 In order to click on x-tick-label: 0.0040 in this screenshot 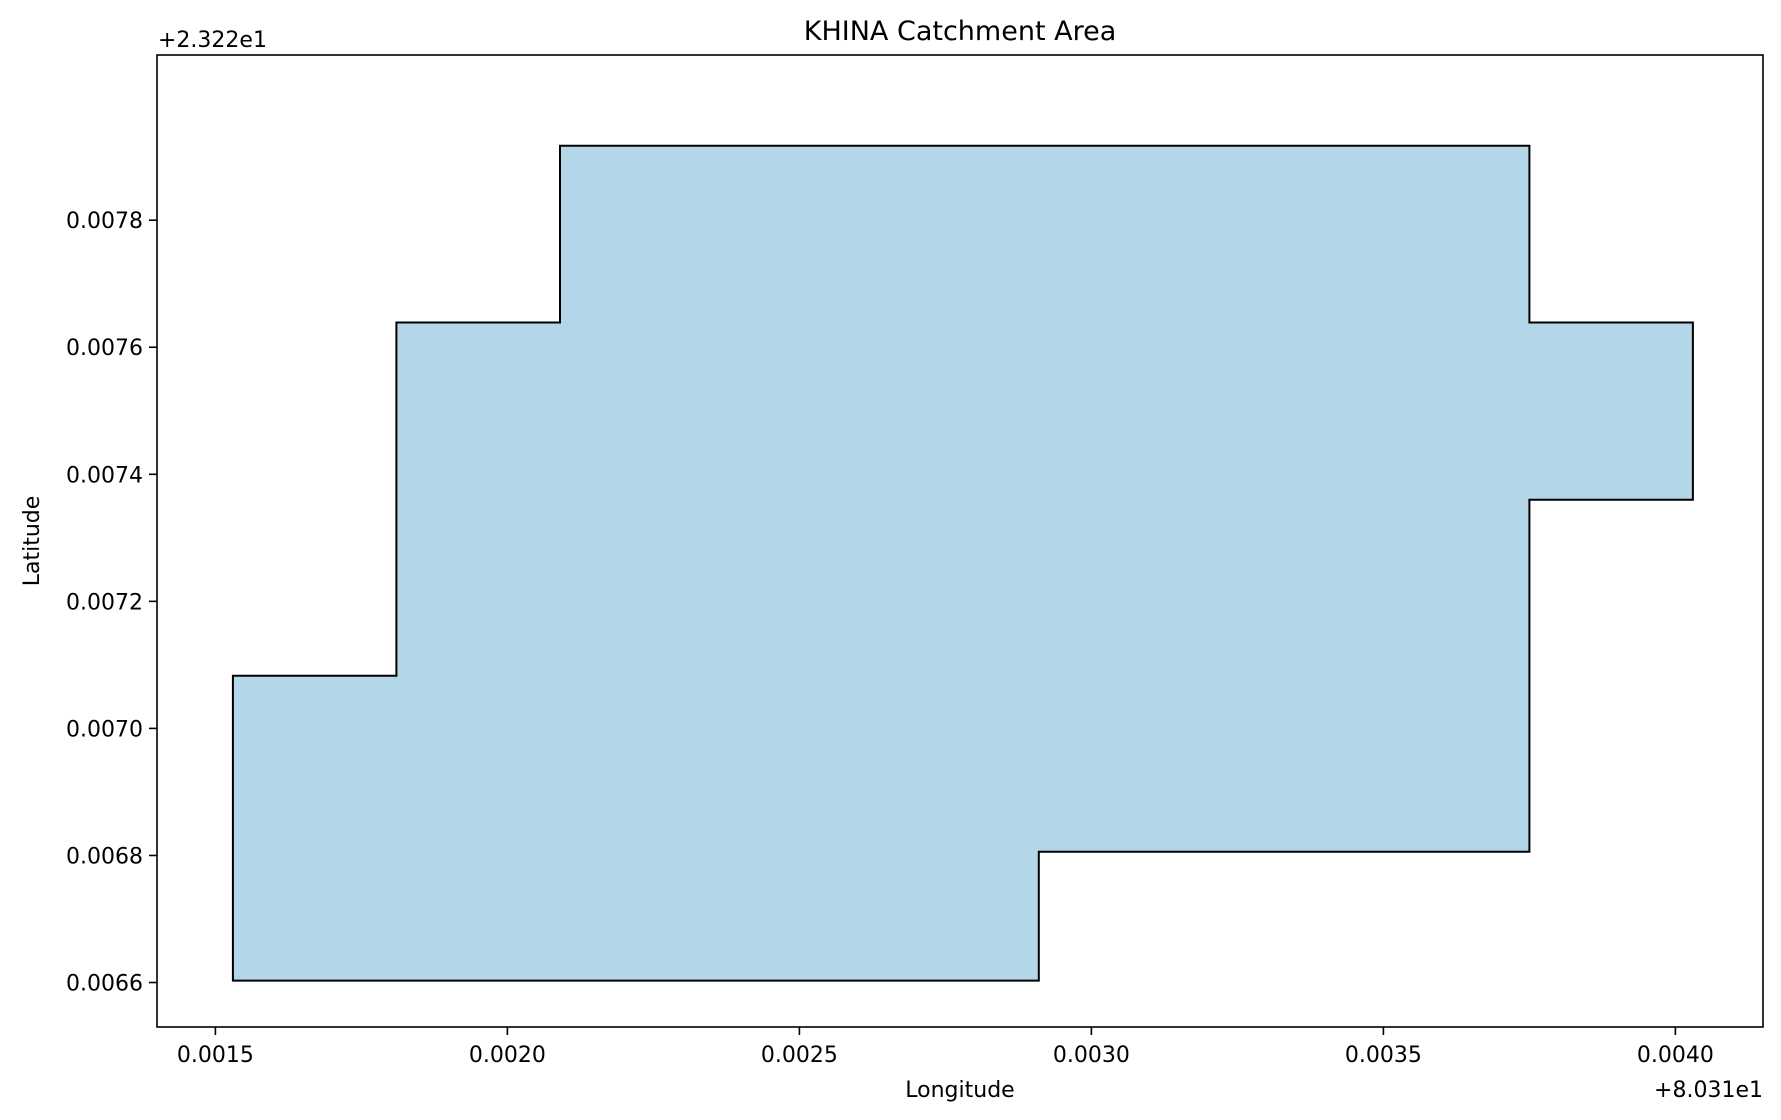, I will do `click(1675, 1055)`.